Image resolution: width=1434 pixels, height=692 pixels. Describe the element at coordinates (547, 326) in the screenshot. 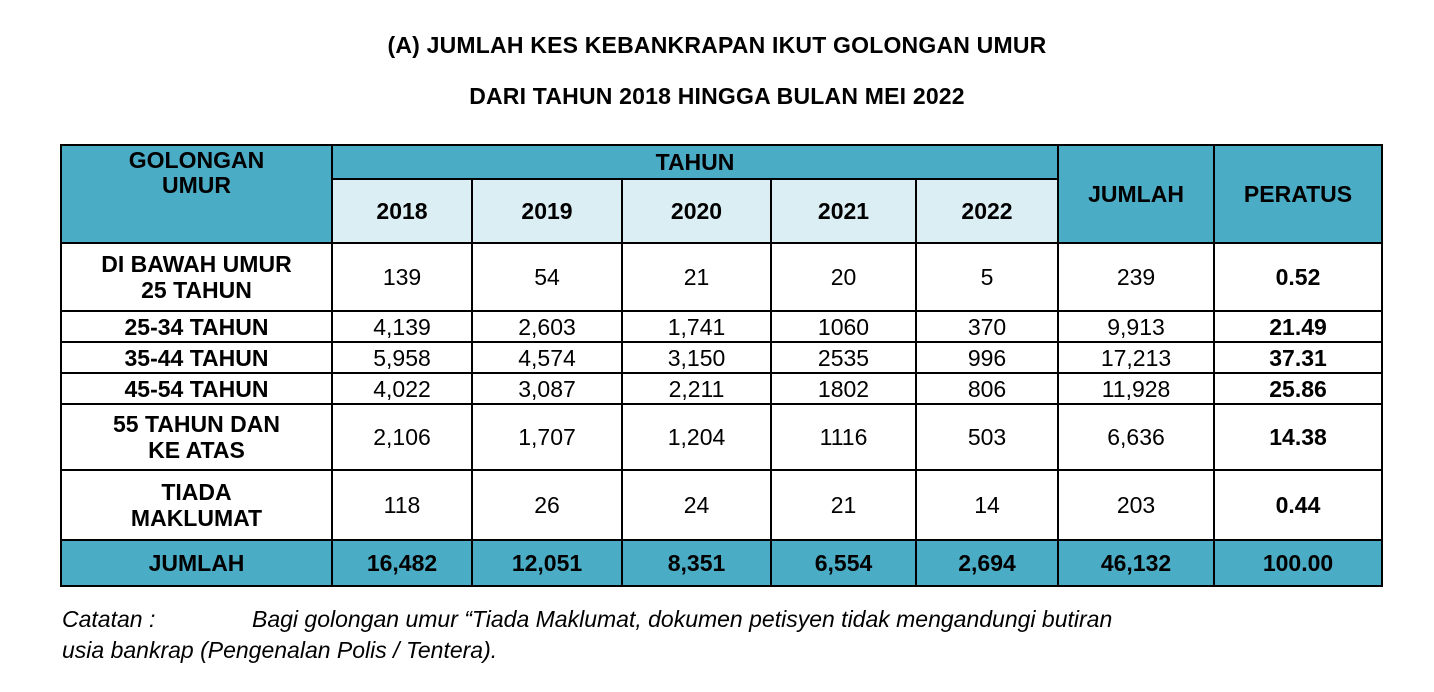

I see `cell-value: 2,603` at that location.